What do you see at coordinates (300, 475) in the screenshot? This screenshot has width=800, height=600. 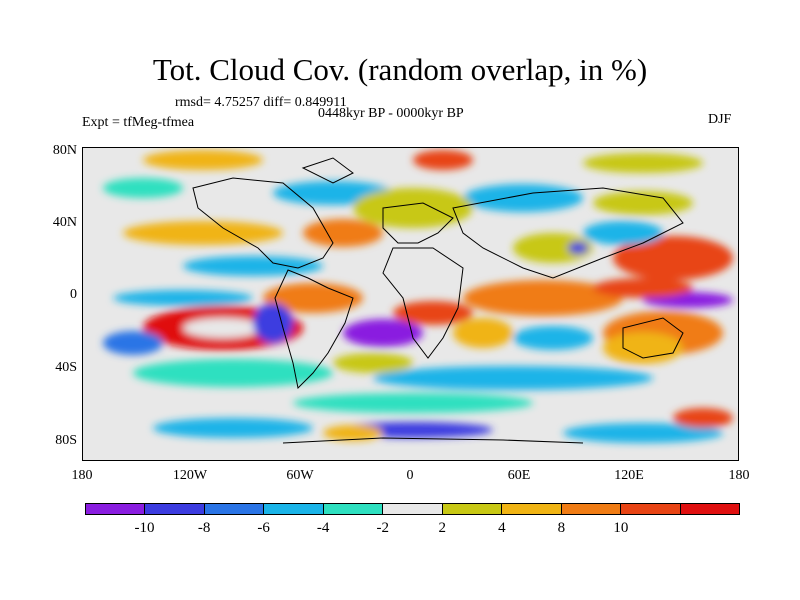 I see `lon-tick: 60W` at bounding box center [300, 475].